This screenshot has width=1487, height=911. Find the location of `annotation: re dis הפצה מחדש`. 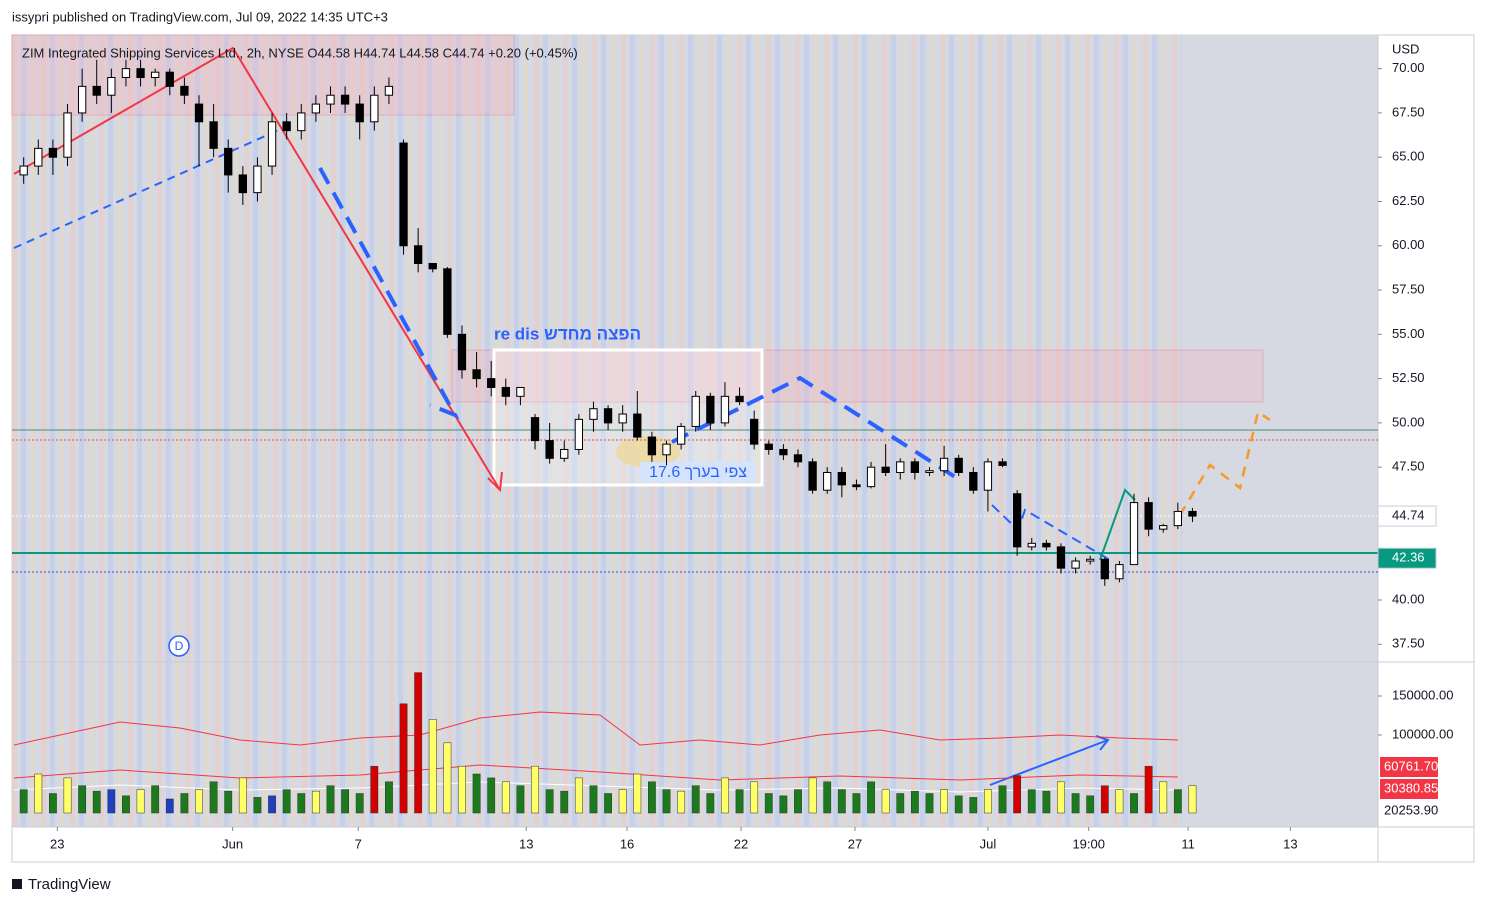

annotation: re dis הפצה מחדש is located at coordinates (567, 333).